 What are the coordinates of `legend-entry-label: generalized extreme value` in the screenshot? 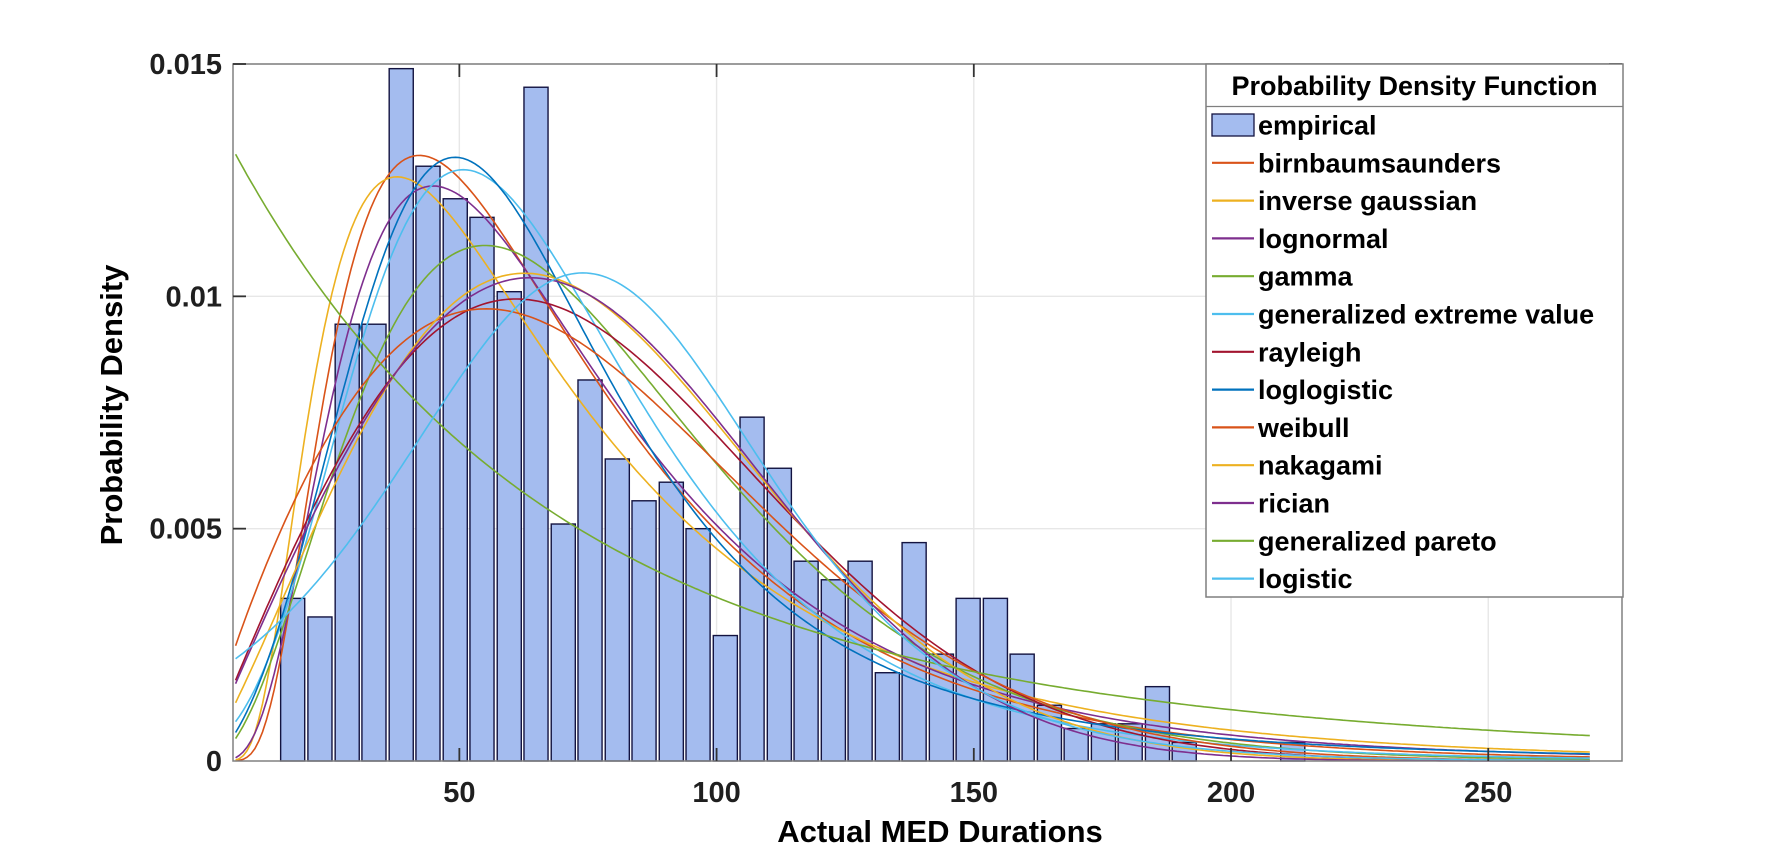 It's located at (1426, 315).